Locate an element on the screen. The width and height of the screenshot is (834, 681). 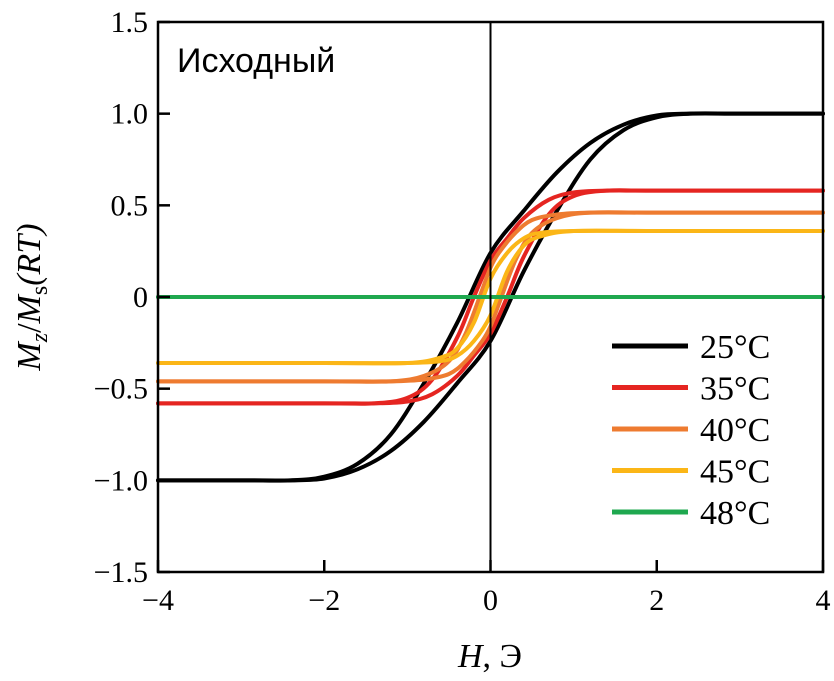
y-label-slash: / is located at coordinates (29, 328).